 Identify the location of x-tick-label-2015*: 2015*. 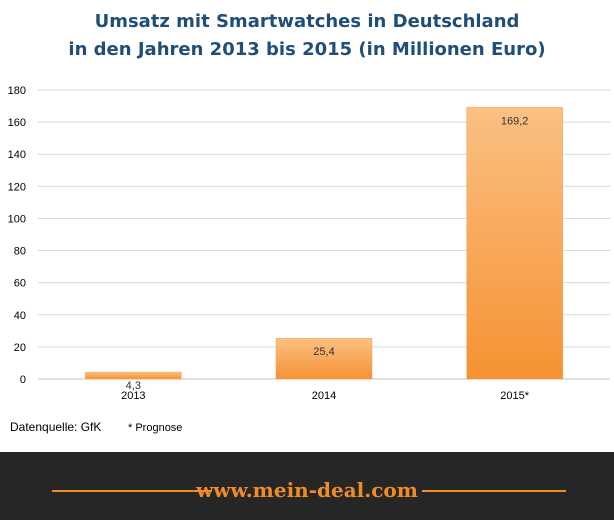
(514, 396).